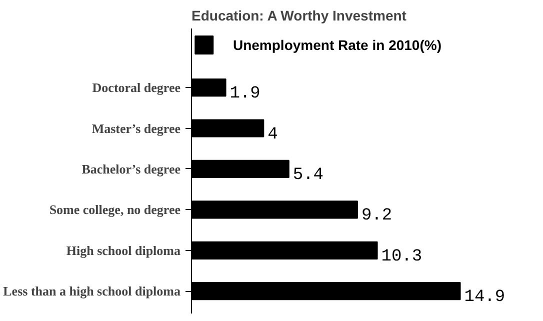 The height and width of the screenshot is (321, 543). I want to click on legend-label: Unemployment Rate in 2010(%), so click(337, 44).